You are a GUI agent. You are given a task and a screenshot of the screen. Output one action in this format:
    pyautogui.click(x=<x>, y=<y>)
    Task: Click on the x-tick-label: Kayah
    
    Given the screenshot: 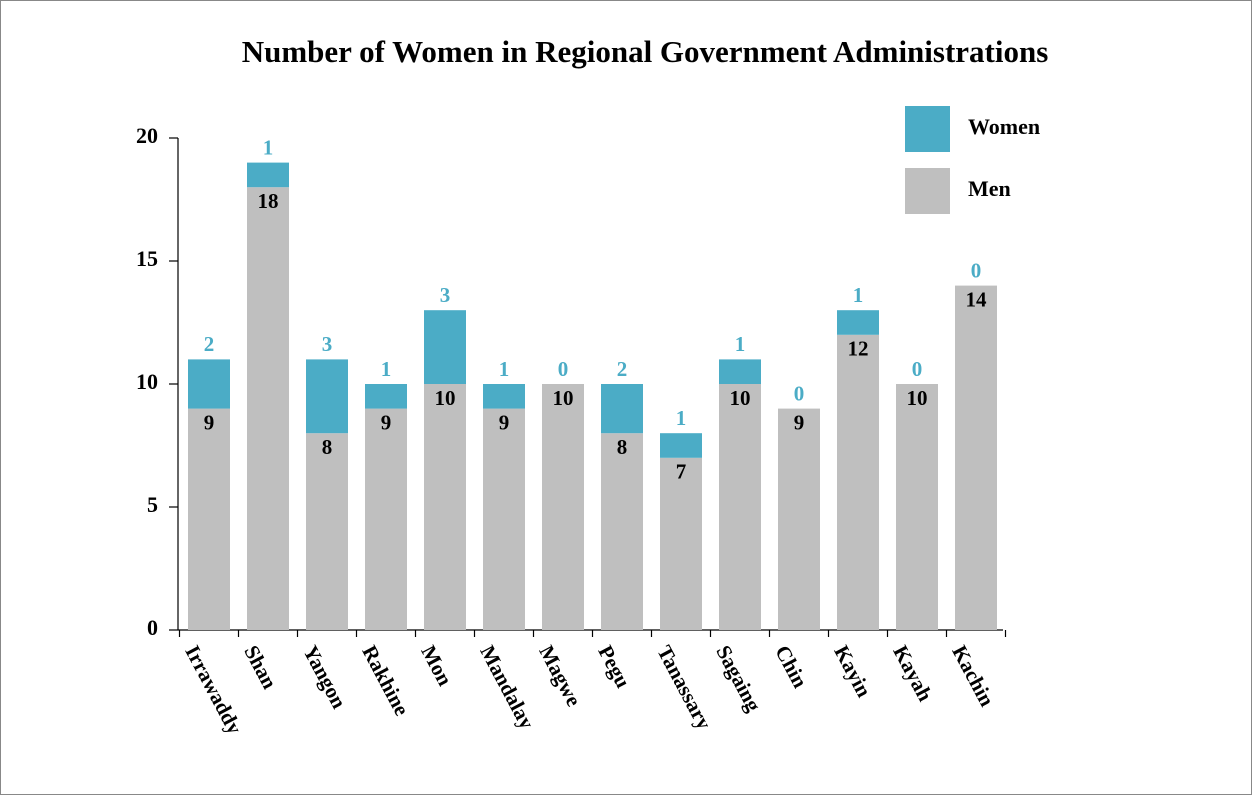 What is the action you would take?
    pyautogui.click(x=912, y=673)
    